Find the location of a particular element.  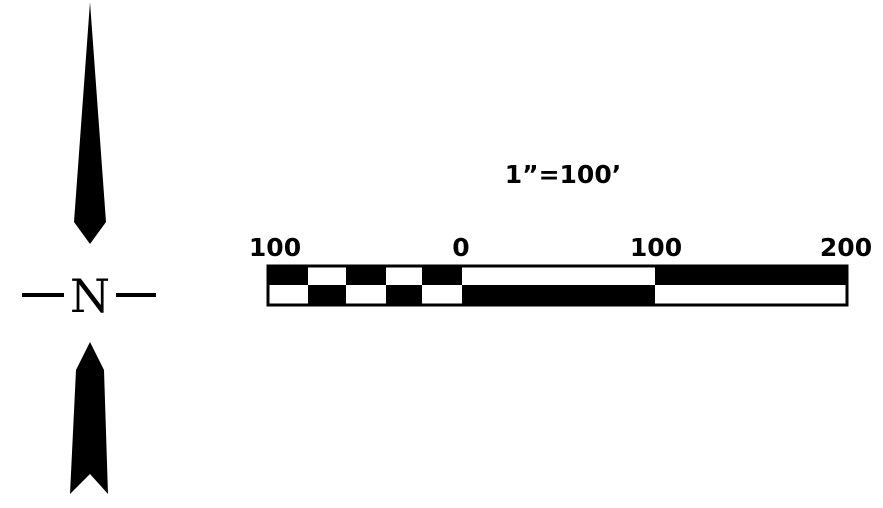

north-arrow-upper-needle-icon is located at coordinates (90, 123).